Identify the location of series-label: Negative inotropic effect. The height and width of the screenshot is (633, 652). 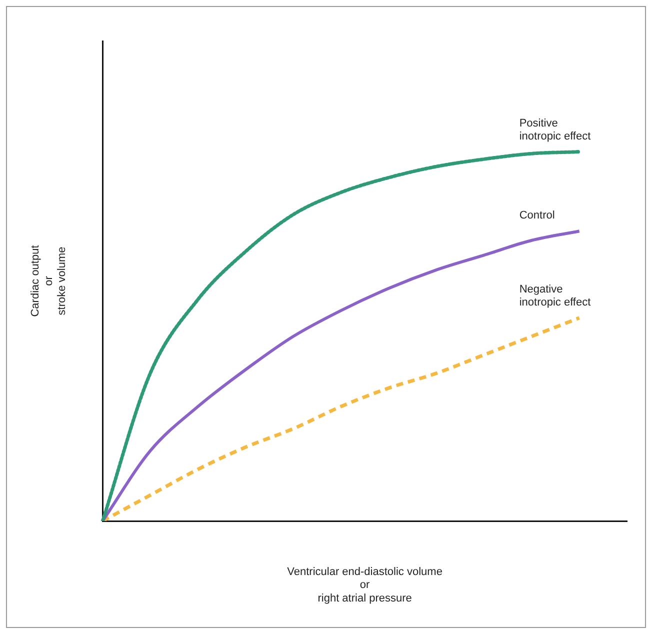
(555, 295).